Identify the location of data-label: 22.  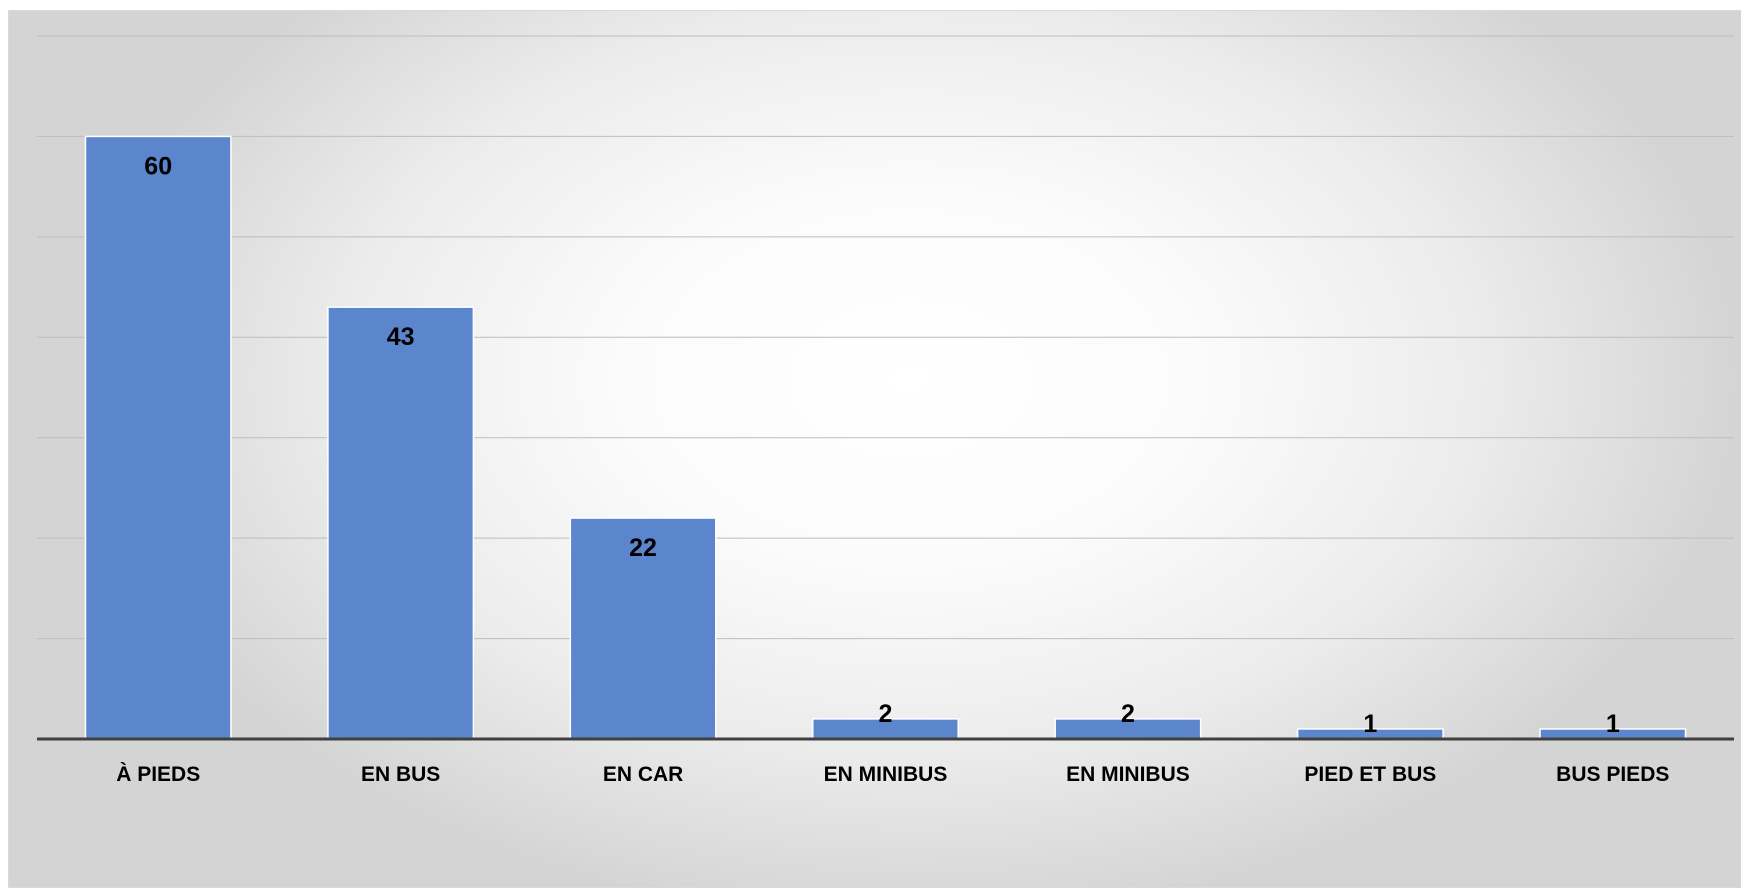
(643, 548).